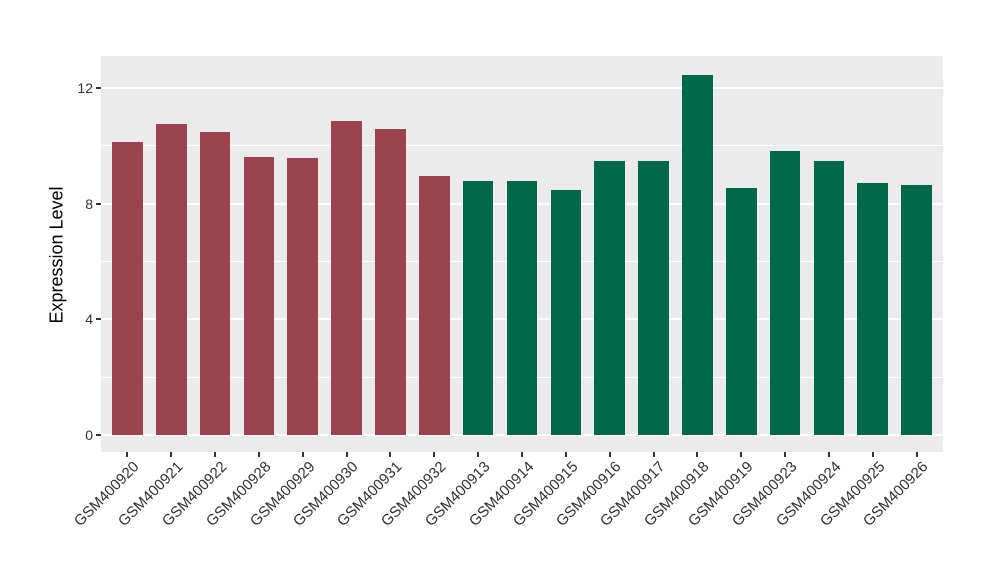 The height and width of the screenshot is (580, 1000). What do you see at coordinates (390, 282) in the screenshot?
I see `bar-GSM400931` at bounding box center [390, 282].